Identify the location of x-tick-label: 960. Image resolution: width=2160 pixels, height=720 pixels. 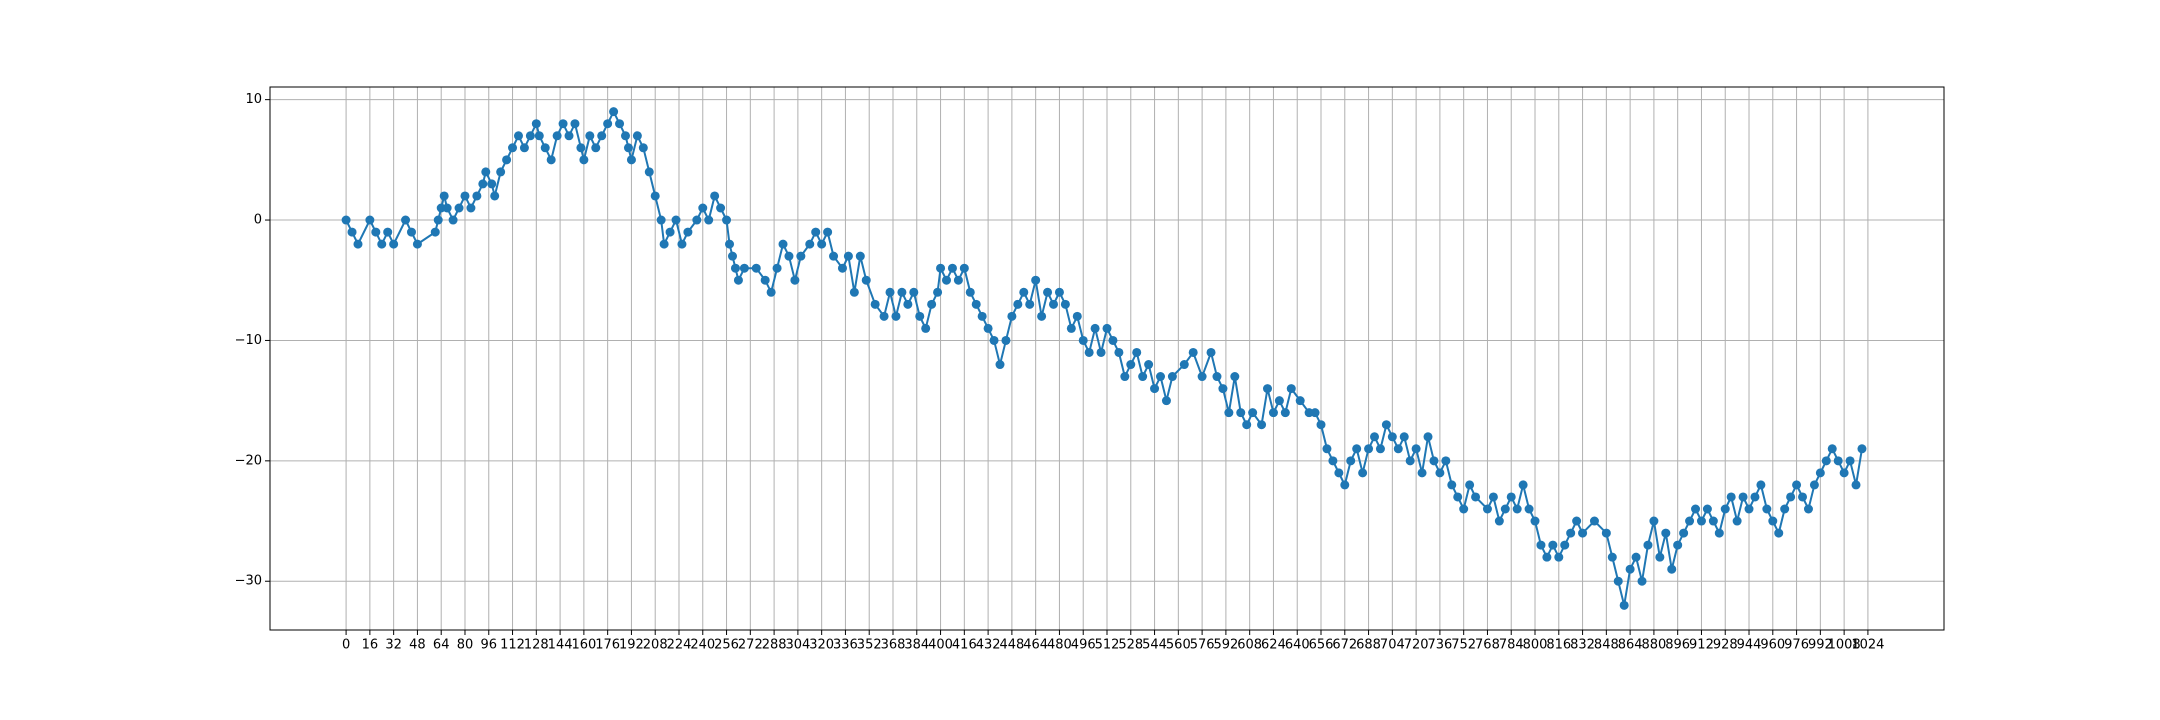
(1772, 645).